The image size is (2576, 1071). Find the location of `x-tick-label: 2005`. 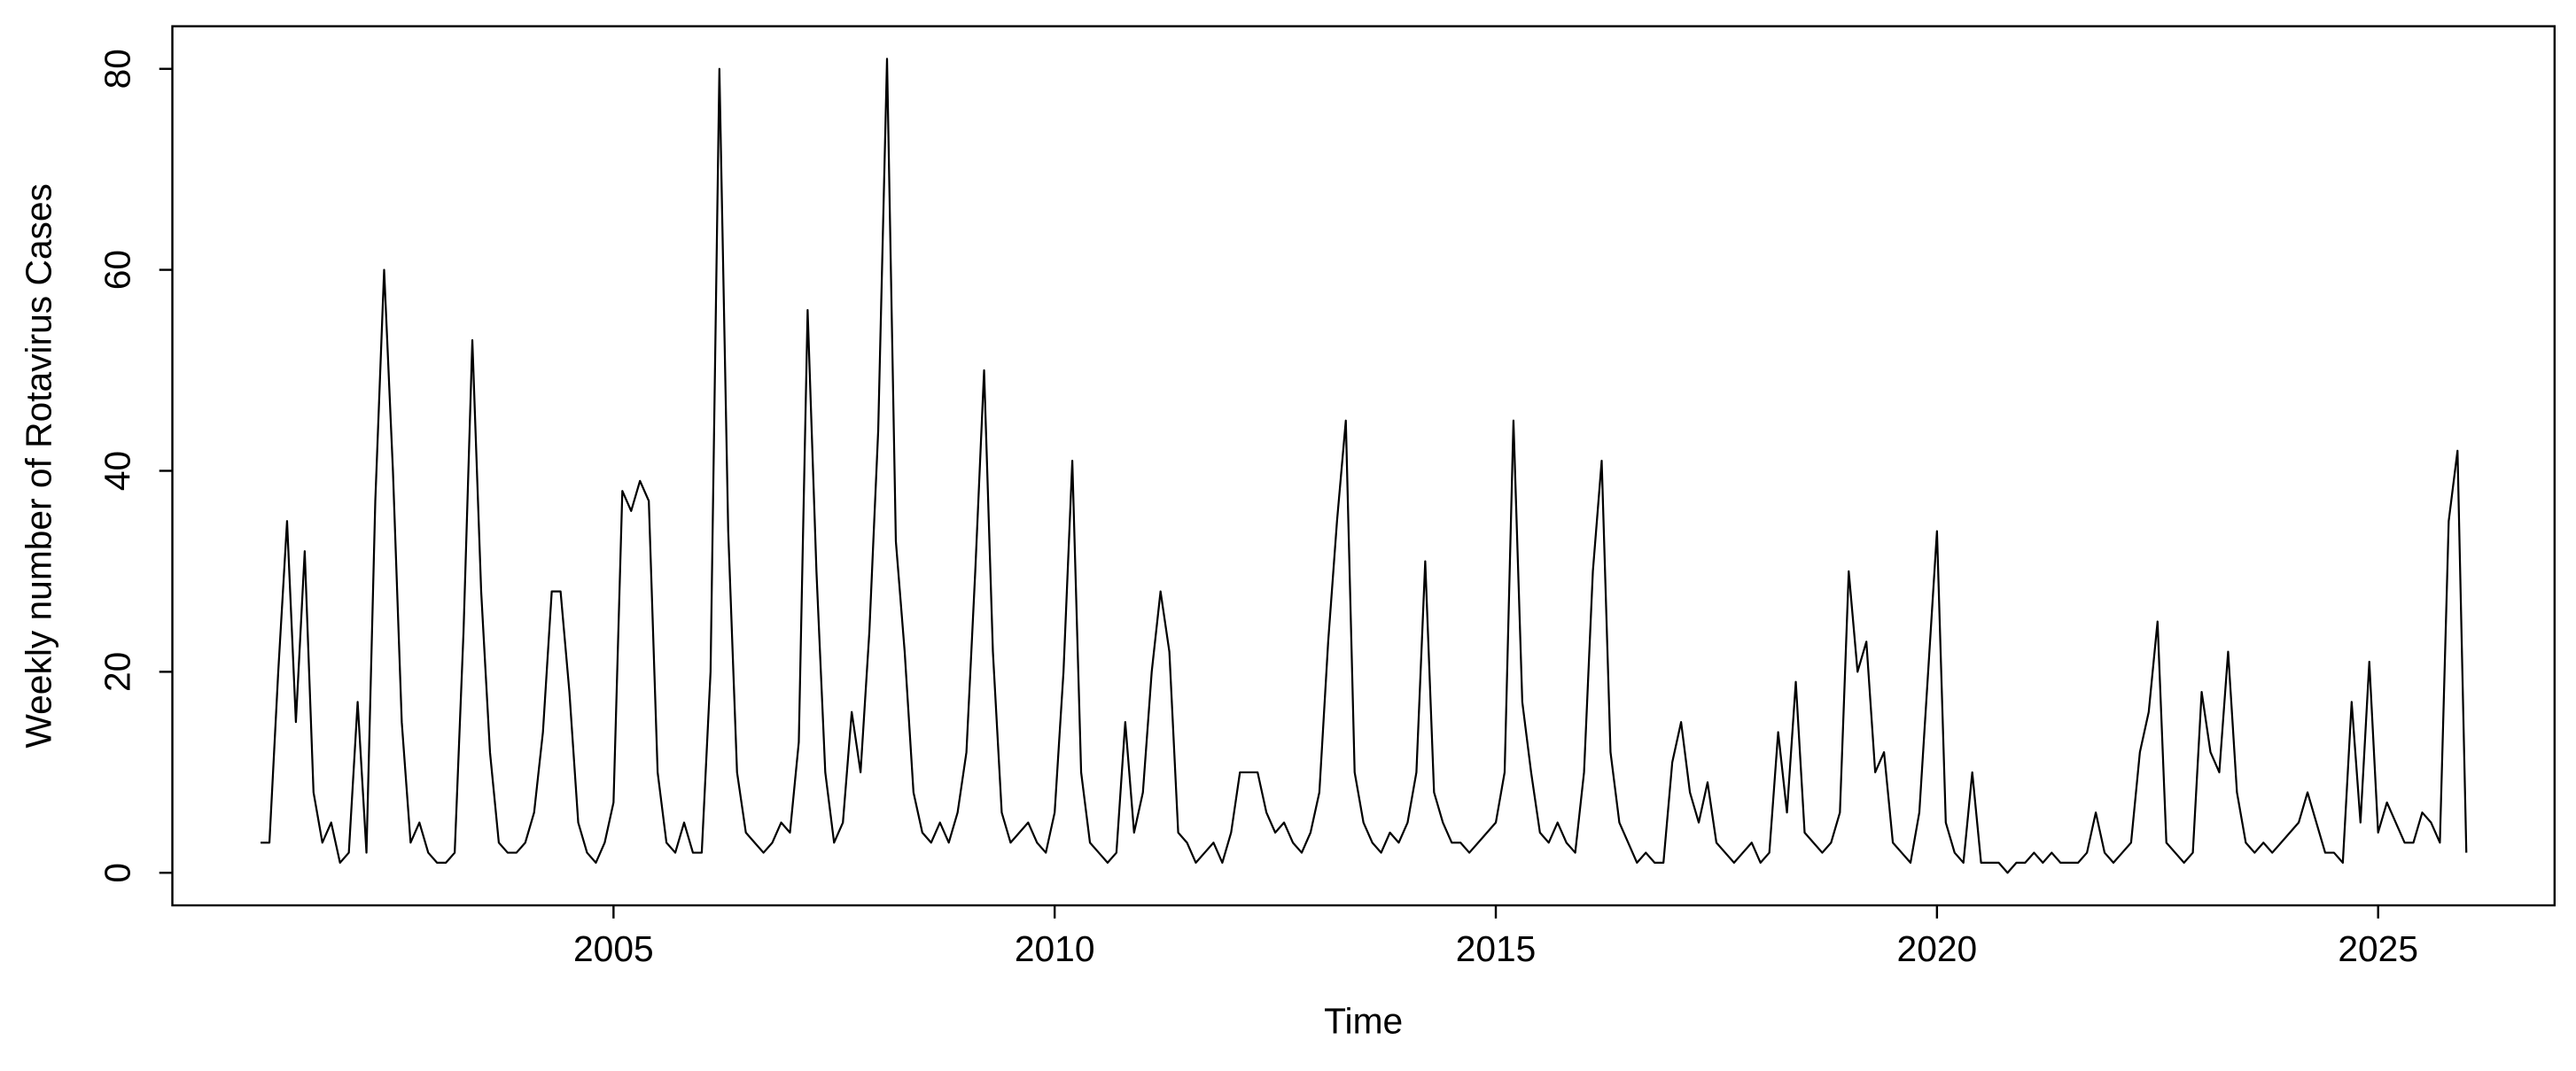

x-tick-label: 2005 is located at coordinates (613, 949).